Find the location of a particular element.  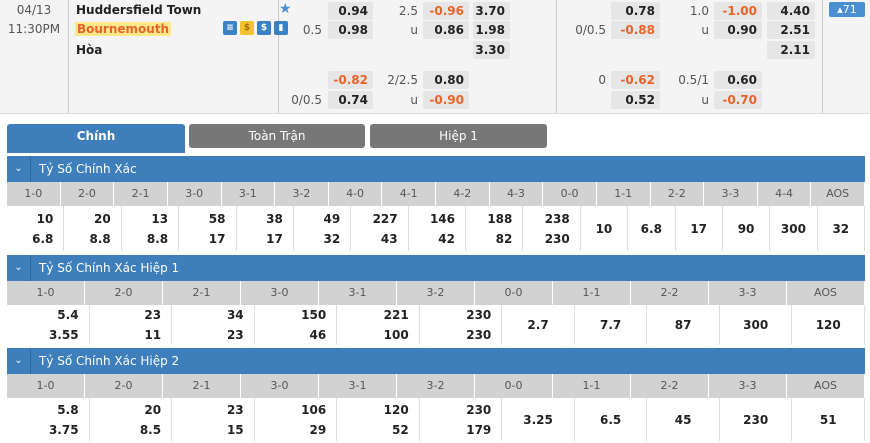

odds-cell: 20 8.5 is located at coordinates (131, 419).